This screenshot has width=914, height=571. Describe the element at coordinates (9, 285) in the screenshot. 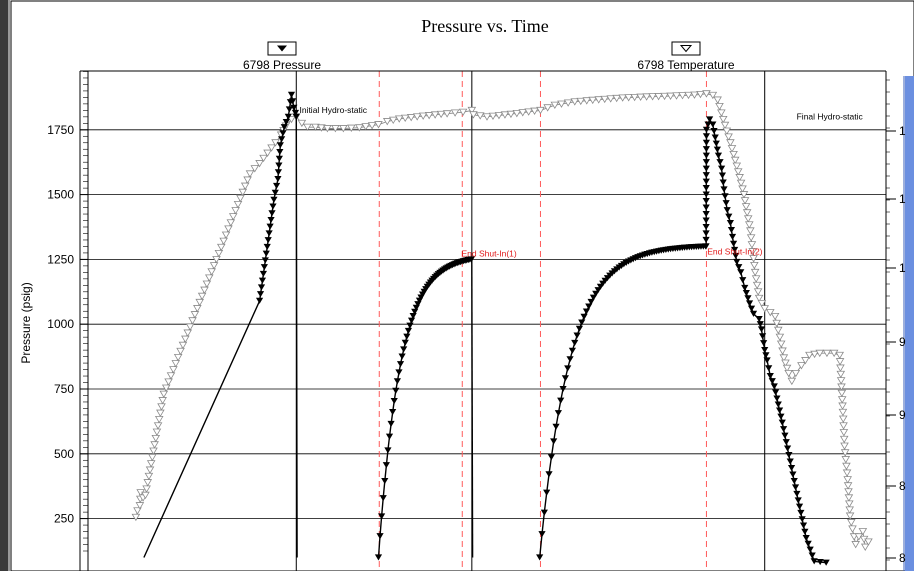

I see `left-frame-bevel` at that location.